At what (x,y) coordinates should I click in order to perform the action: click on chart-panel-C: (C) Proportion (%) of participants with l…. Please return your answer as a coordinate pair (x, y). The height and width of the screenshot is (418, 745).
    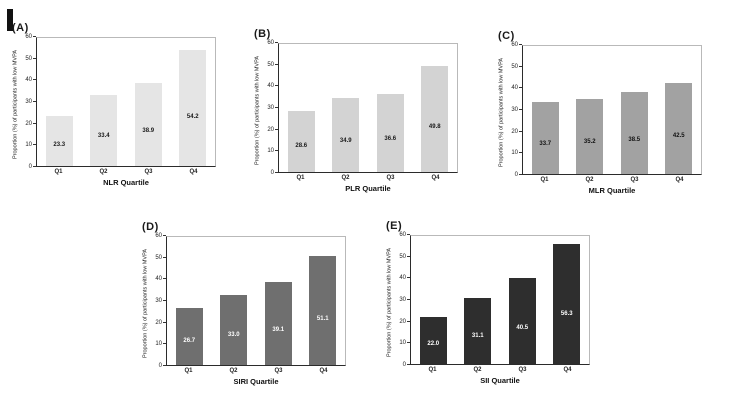
    Looking at the image, I should click on (611, 112).